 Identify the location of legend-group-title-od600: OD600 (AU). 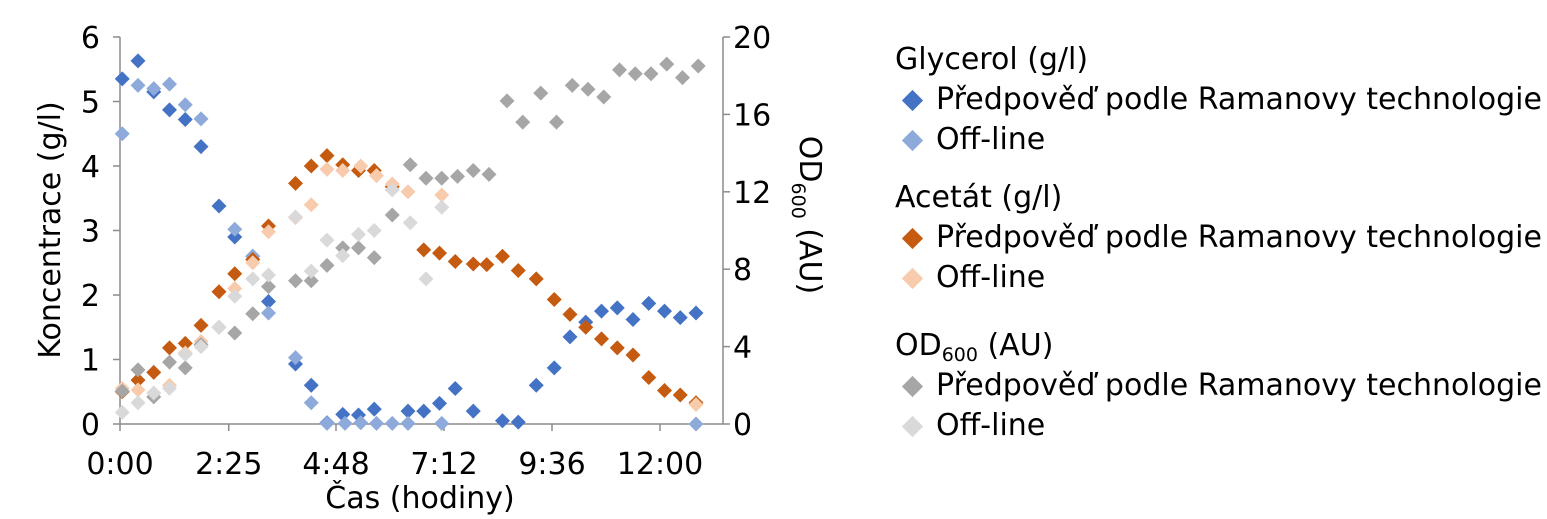
(1220, 346).